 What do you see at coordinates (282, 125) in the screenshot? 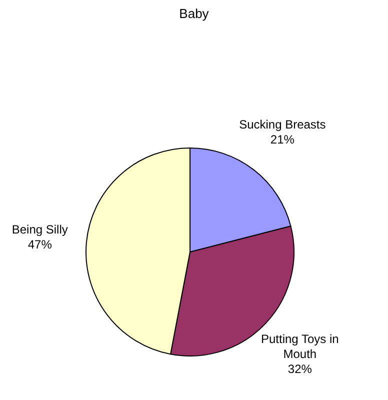
I see `slice-label: Sucking Breasts` at bounding box center [282, 125].